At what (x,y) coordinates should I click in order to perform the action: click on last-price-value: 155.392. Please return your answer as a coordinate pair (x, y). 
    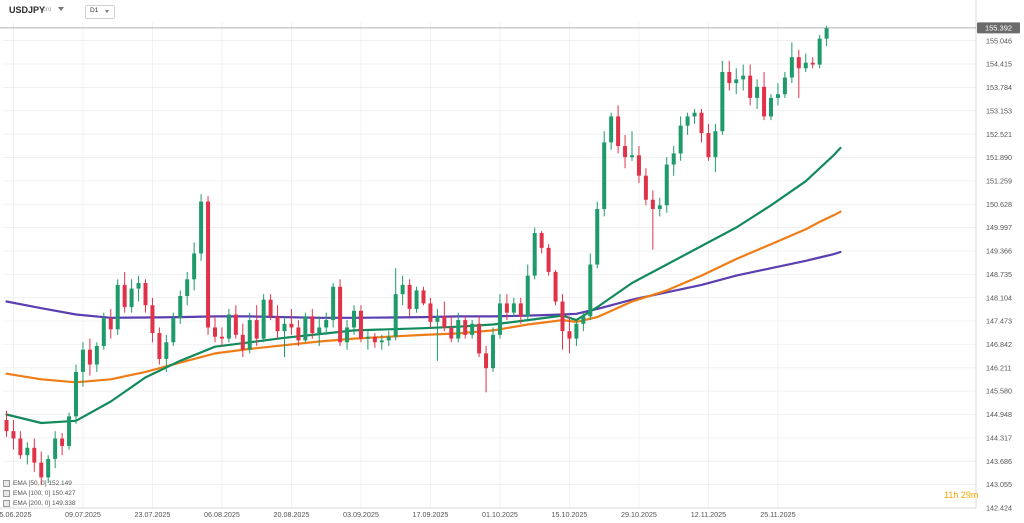
    Looking at the image, I should click on (998, 28).